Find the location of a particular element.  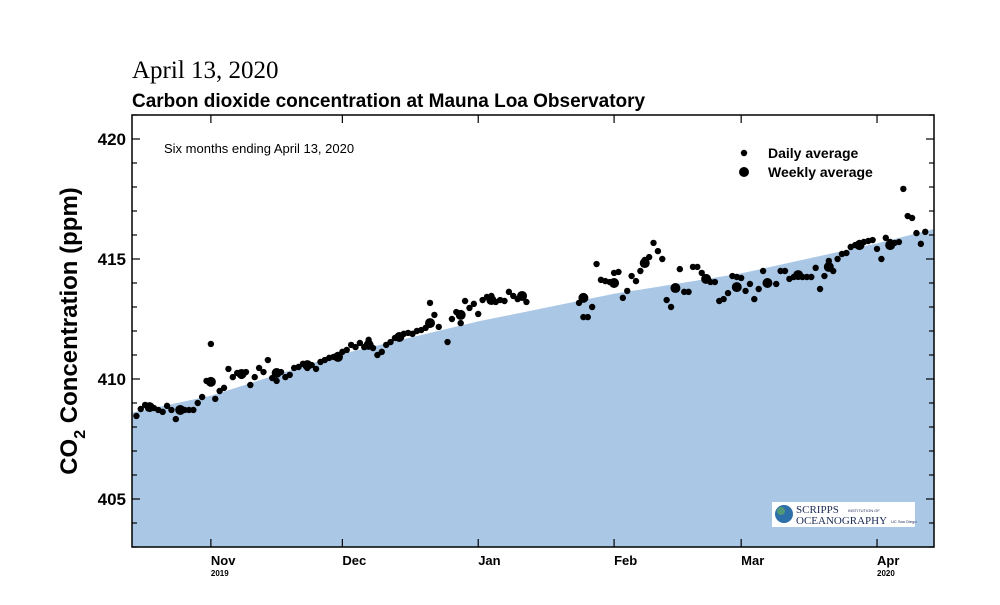

legend-daily-label: Daily average is located at coordinates (813, 153).